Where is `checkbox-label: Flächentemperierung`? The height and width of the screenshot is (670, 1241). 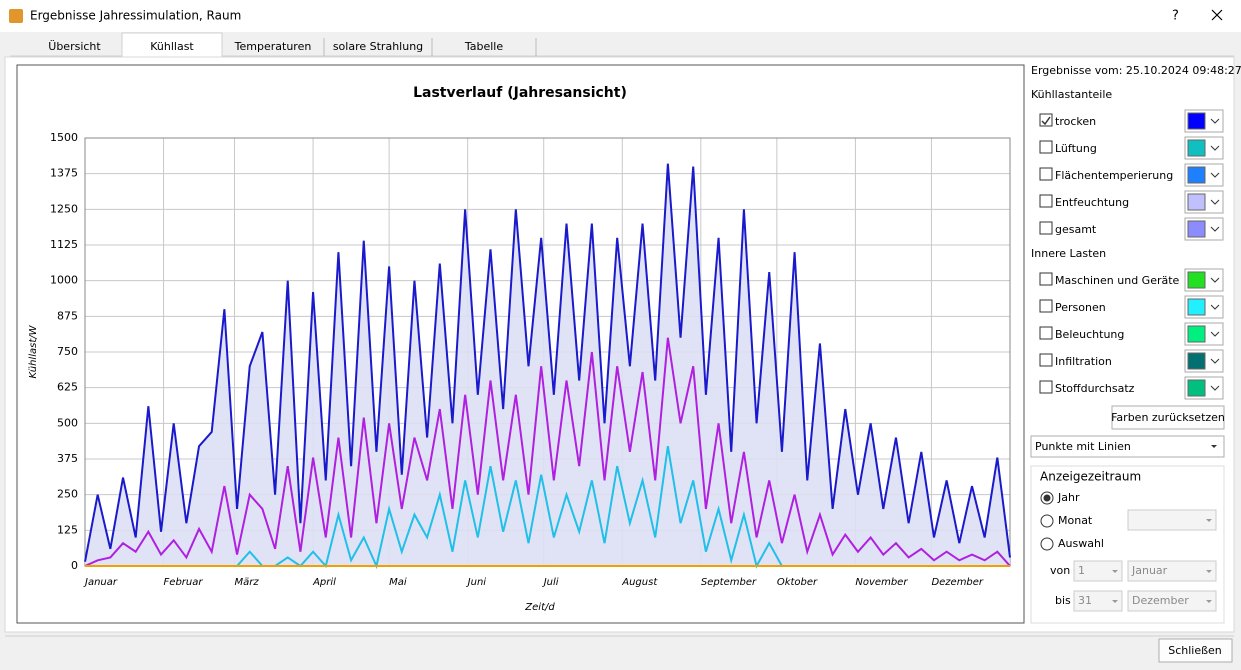
checkbox-label: Flächentemperierung is located at coordinates (1114, 175).